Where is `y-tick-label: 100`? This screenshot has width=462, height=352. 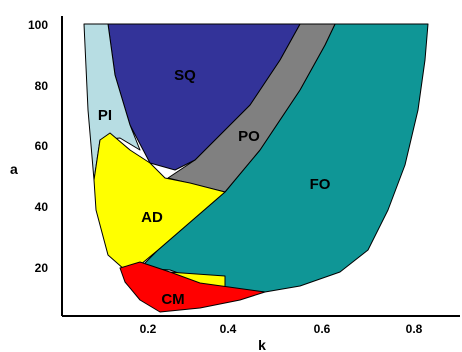
y-tick-label: 100 is located at coordinates (38, 25).